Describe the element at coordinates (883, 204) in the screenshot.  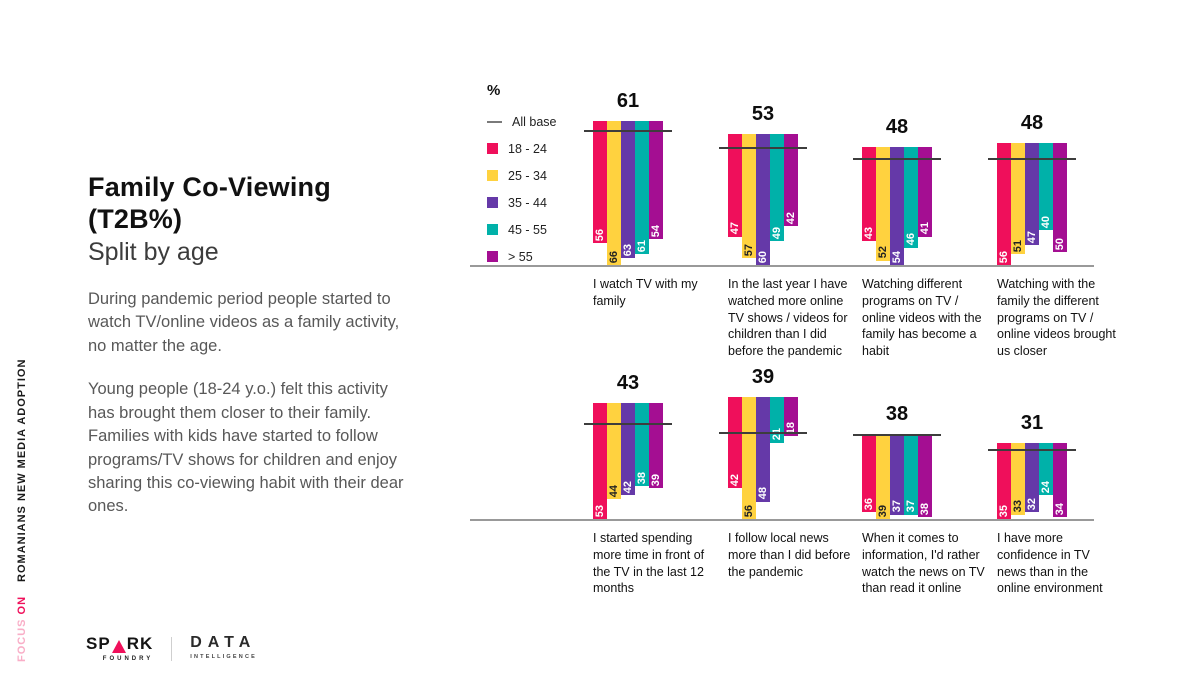
I see `bar-25 - 34: 52` at that location.